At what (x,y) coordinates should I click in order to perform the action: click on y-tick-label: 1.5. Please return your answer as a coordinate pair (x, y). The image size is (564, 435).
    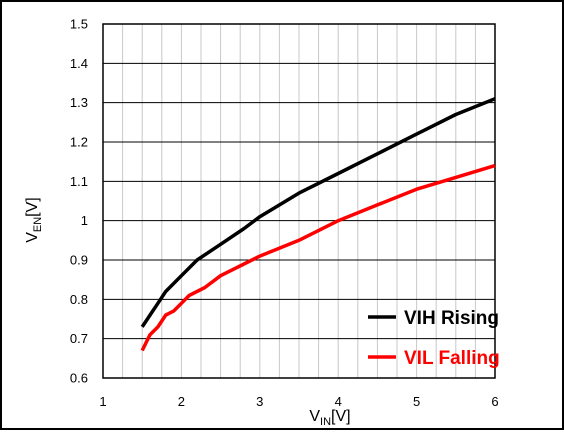
    Looking at the image, I should click on (79, 24).